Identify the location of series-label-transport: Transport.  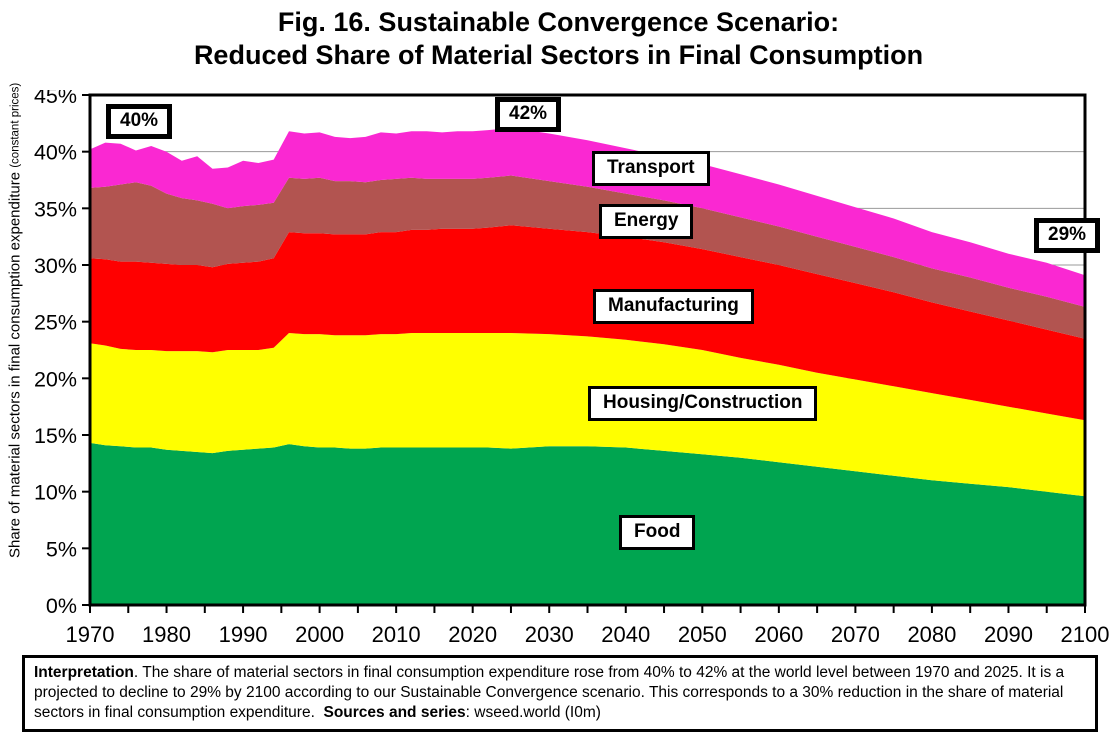
(651, 168).